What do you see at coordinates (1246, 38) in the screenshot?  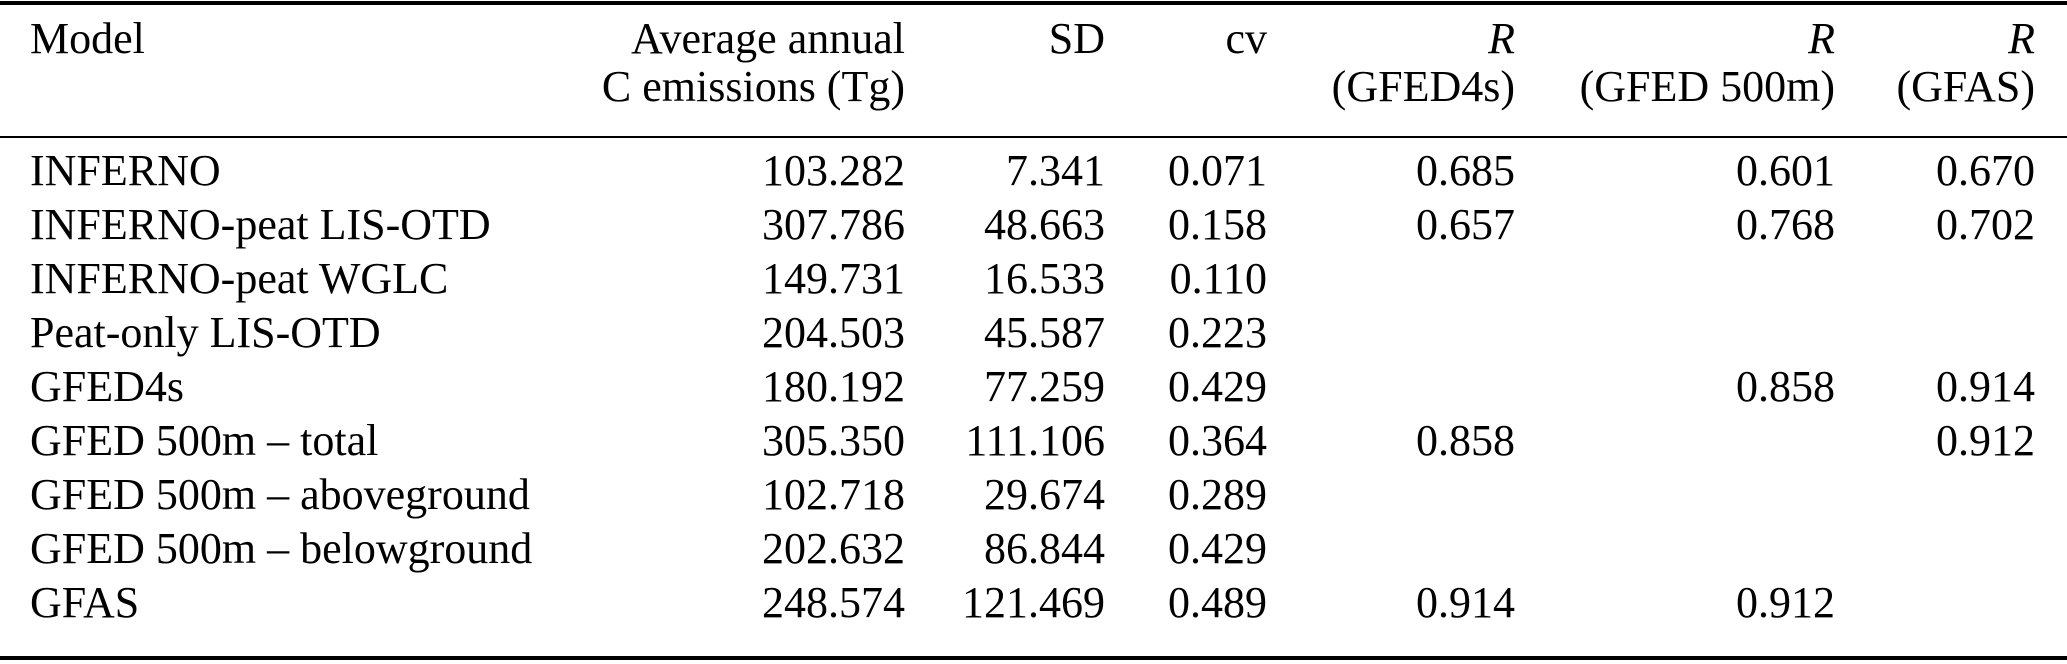 I see `column-header-cv-label: cv` at bounding box center [1246, 38].